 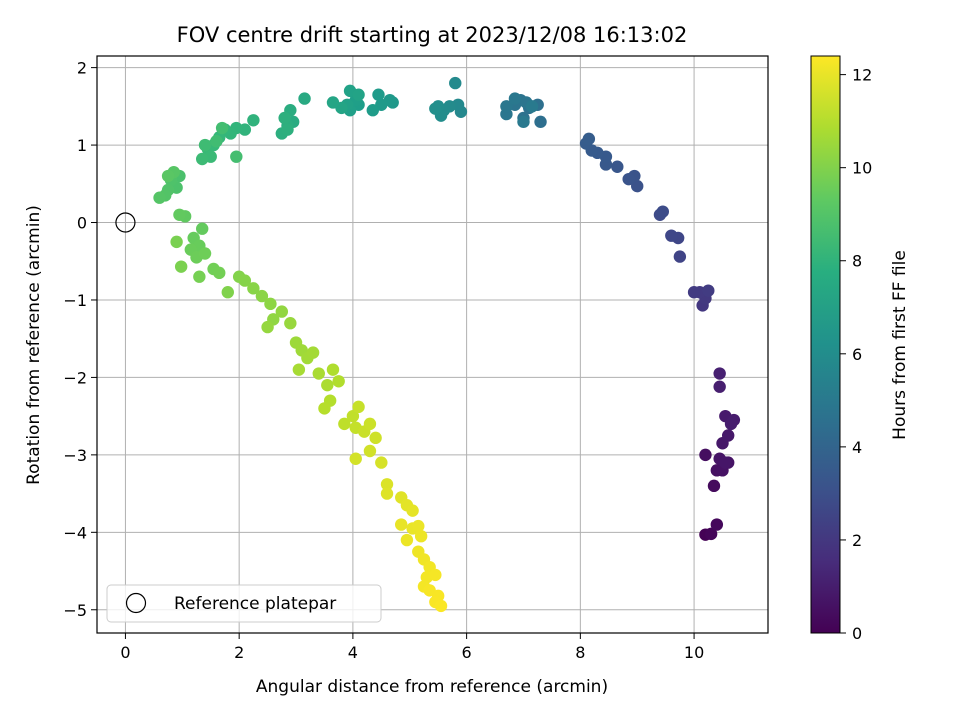 I want to click on y-tick-label: −1, so click(x=75, y=300).